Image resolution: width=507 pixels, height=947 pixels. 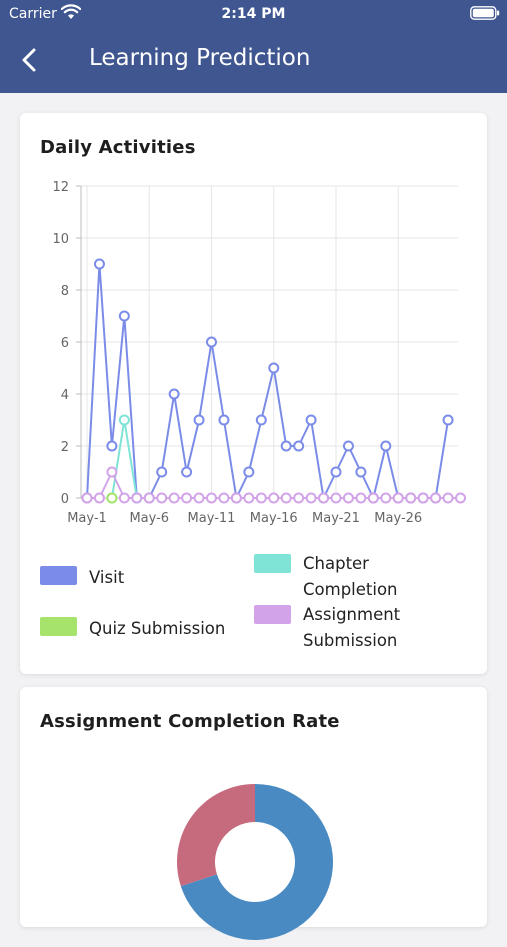 What do you see at coordinates (200, 58) in the screenshot?
I see `page-title: Learning Prediction` at bounding box center [200, 58].